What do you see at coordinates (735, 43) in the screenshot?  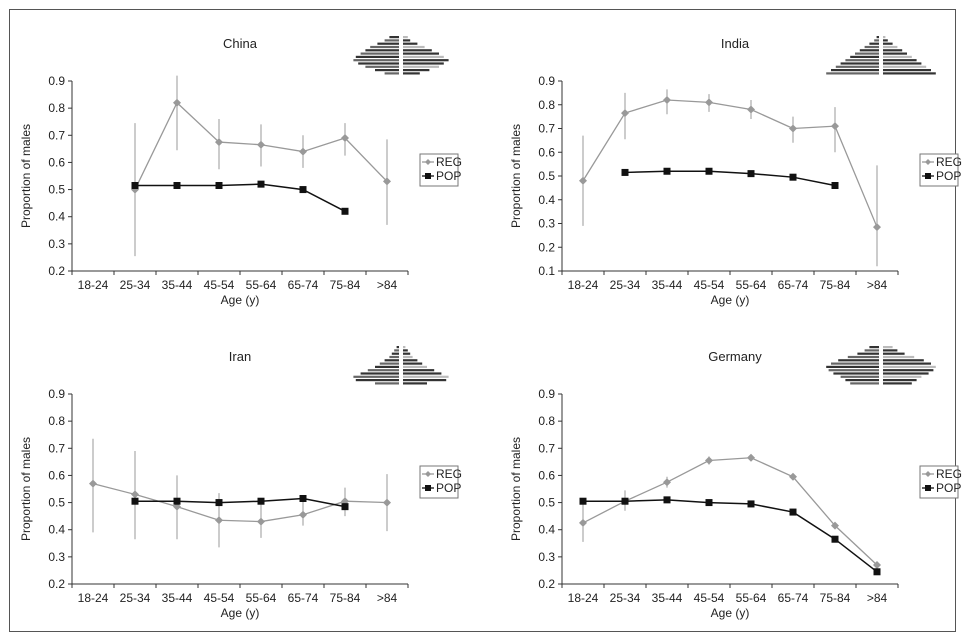 I see `chart-title: India` at bounding box center [735, 43].